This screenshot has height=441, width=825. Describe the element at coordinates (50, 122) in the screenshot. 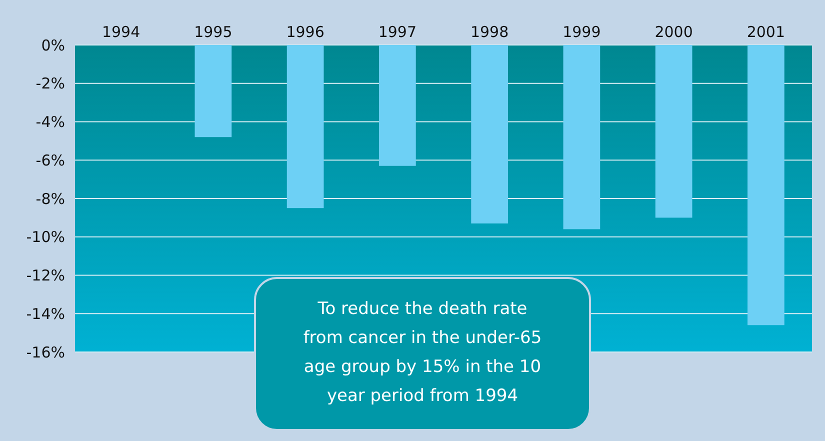

I see `y-tick-label: -4%` at that location.